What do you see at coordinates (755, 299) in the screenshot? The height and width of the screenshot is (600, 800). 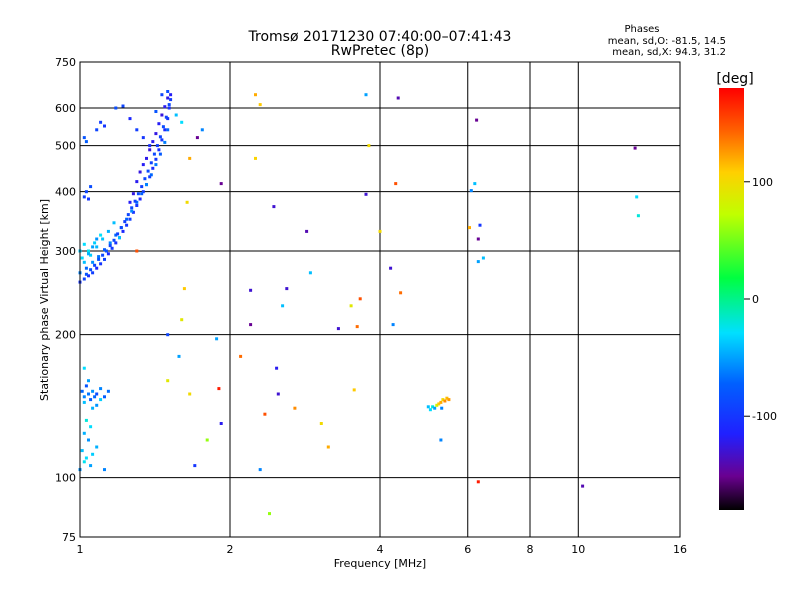 I see `colorbar-tick-label: 0` at bounding box center [755, 299].